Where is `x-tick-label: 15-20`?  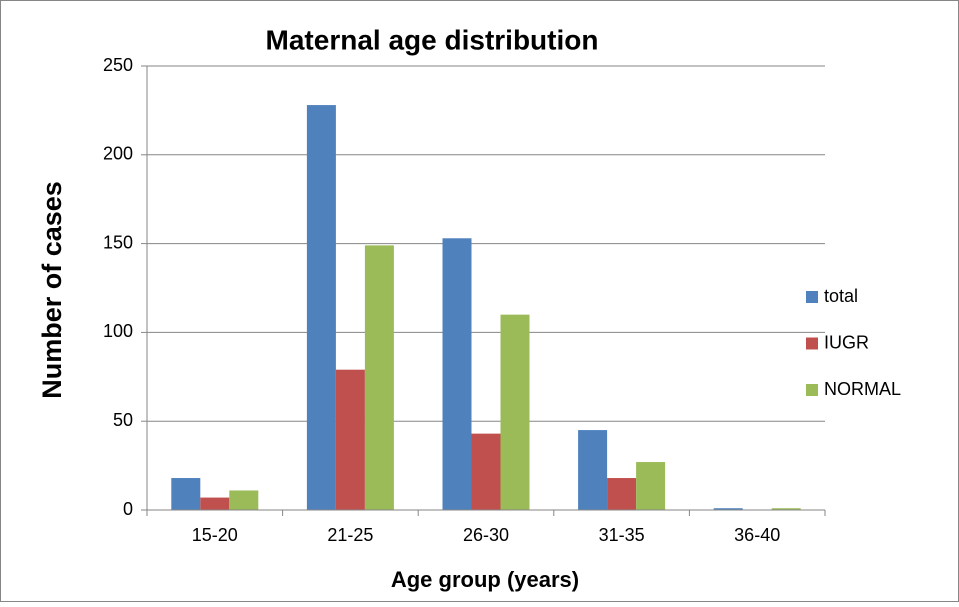
x-tick-label: 15-20 is located at coordinates (215, 535).